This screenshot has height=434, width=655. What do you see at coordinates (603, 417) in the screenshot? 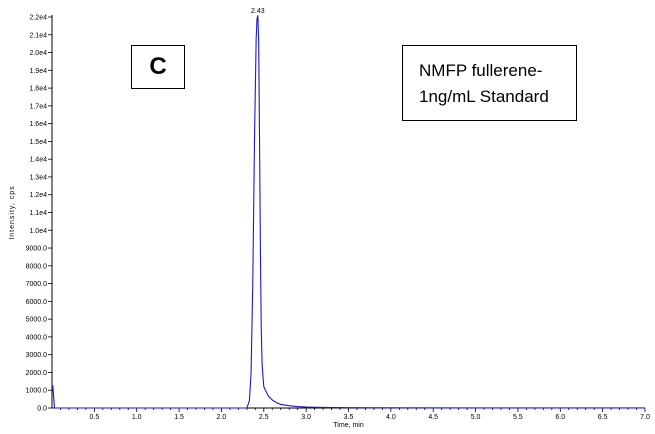
I see `x-tick-label: 6.5` at bounding box center [603, 417].